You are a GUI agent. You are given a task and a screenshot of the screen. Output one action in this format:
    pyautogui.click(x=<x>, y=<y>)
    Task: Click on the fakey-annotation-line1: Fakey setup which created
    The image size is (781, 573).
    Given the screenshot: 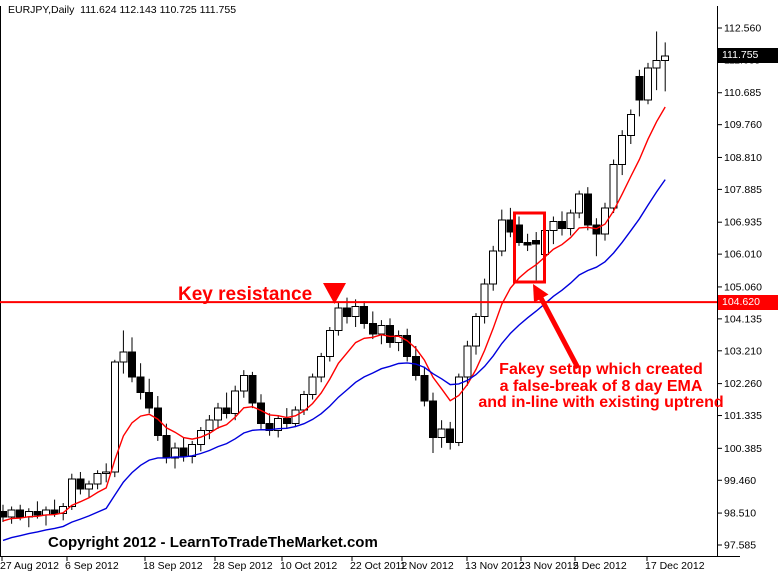 What is the action you would take?
    pyautogui.click(x=601, y=369)
    